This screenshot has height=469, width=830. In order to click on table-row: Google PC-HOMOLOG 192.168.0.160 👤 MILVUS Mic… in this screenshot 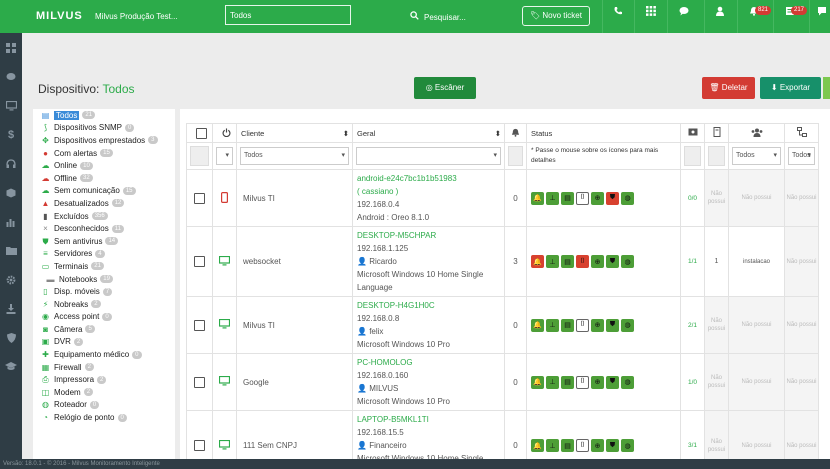, I will do `click(502, 382)`.